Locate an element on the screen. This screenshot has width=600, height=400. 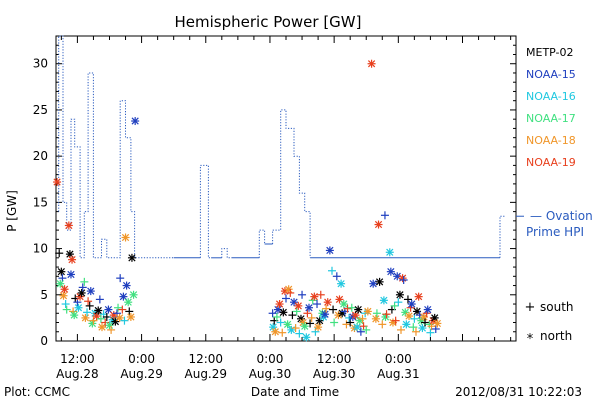
y-axis-label: P [GW] is located at coordinates (12, 211).